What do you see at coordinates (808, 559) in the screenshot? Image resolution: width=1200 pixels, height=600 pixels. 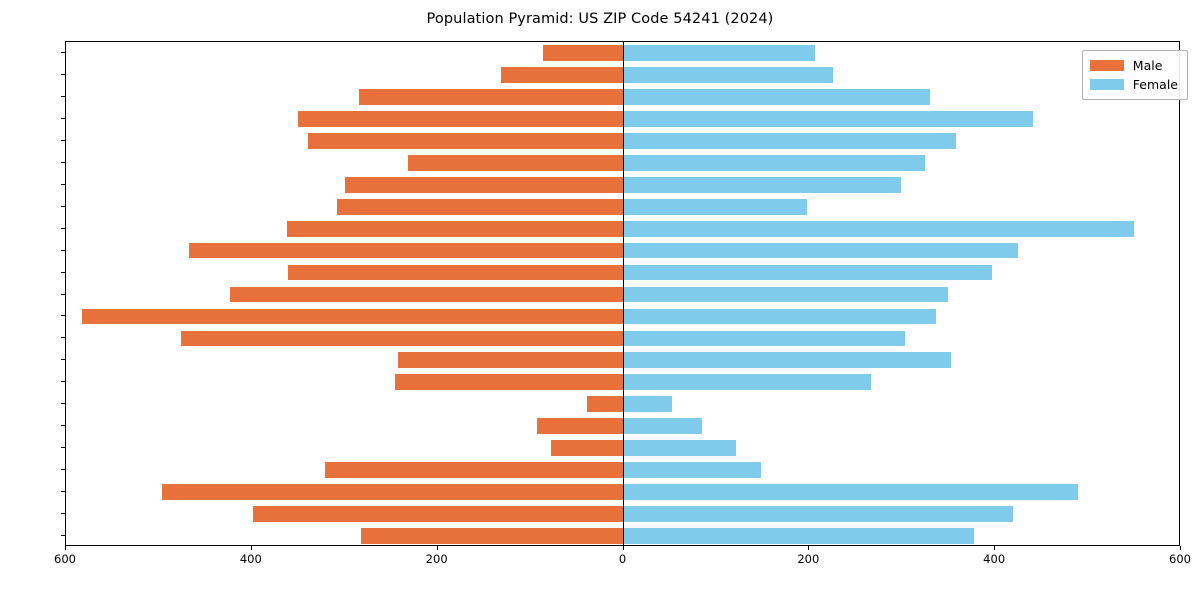 I see `x-axis-label-4: 200` at bounding box center [808, 559].